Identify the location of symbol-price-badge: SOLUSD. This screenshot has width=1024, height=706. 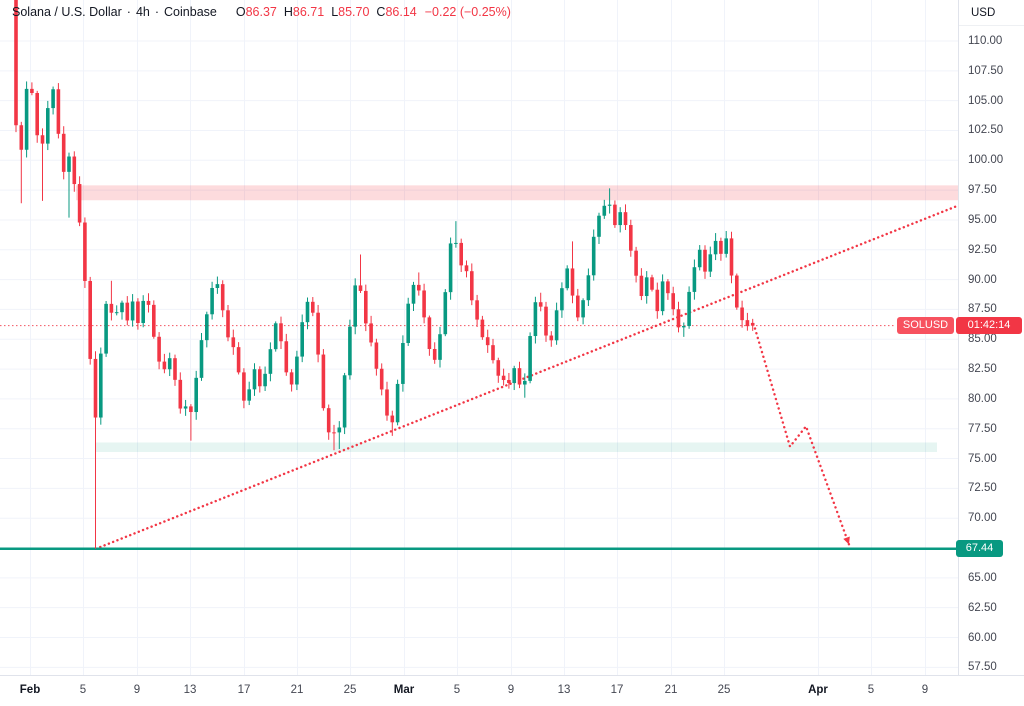
(925, 326).